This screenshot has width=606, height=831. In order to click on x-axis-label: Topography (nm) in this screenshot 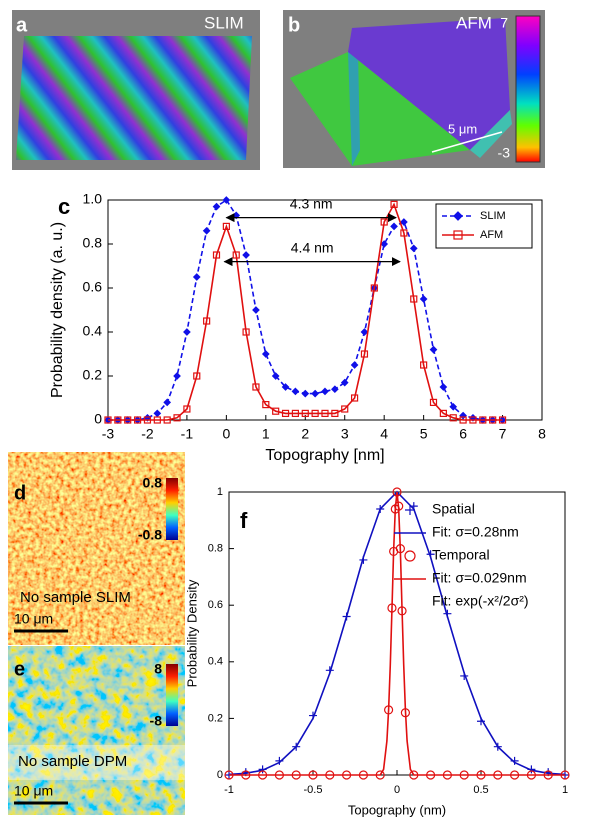, I will do `click(397, 809)`.